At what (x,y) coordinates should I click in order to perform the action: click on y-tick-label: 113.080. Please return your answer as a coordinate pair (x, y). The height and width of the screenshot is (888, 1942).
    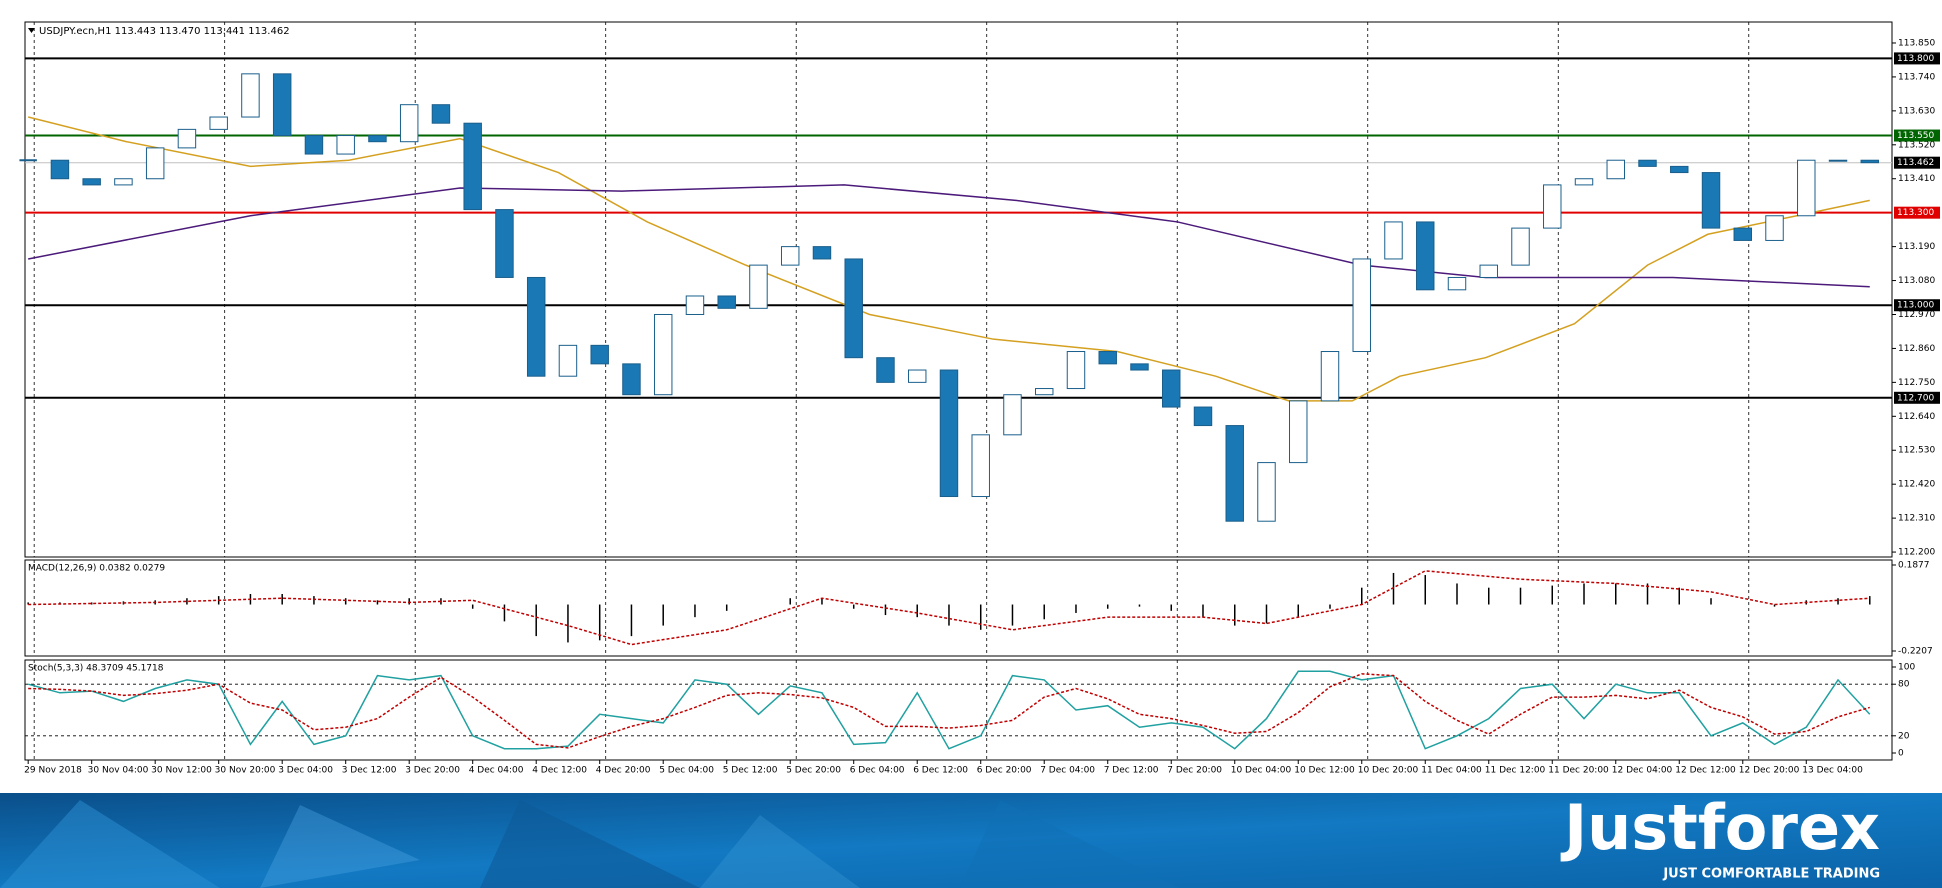
    Looking at the image, I should click on (1916, 281).